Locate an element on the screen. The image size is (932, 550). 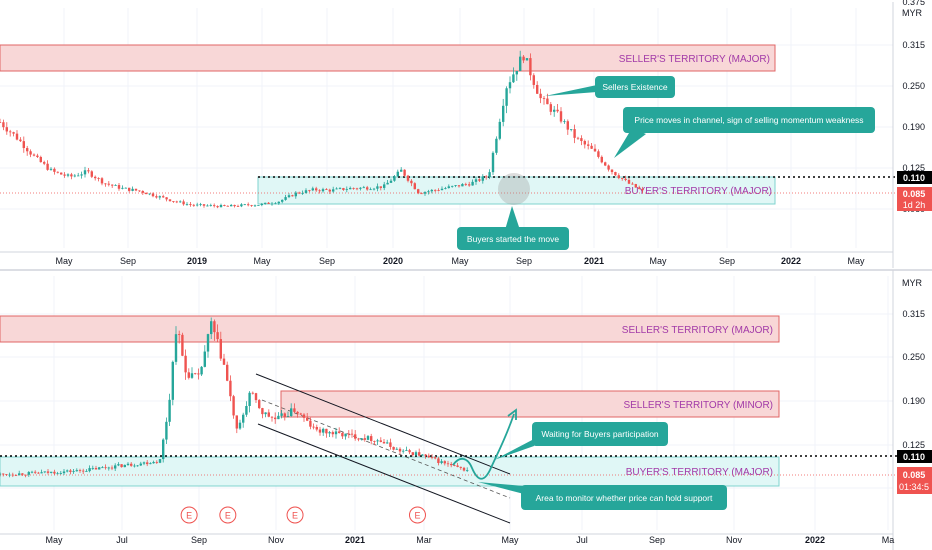
callout-sellers-existence is located at coordinates (635, 87).